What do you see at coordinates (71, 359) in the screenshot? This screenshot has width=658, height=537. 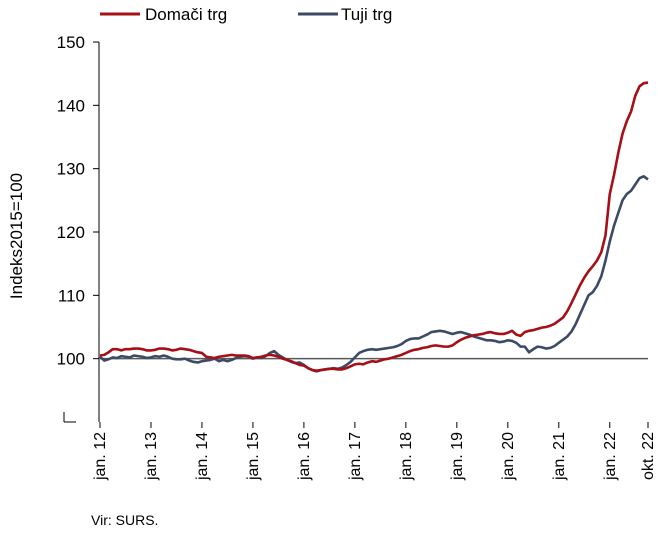 I see `y-tick-label: 100` at bounding box center [71, 359].